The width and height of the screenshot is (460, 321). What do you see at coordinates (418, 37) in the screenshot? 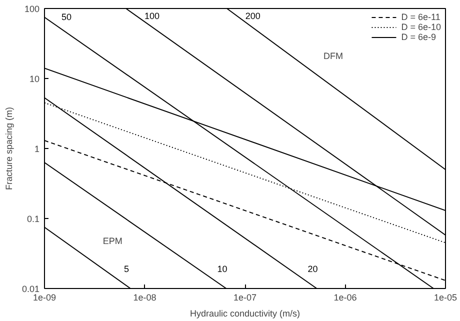
I see `legend-label: D = 6e-9` at bounding box center [418, 37].